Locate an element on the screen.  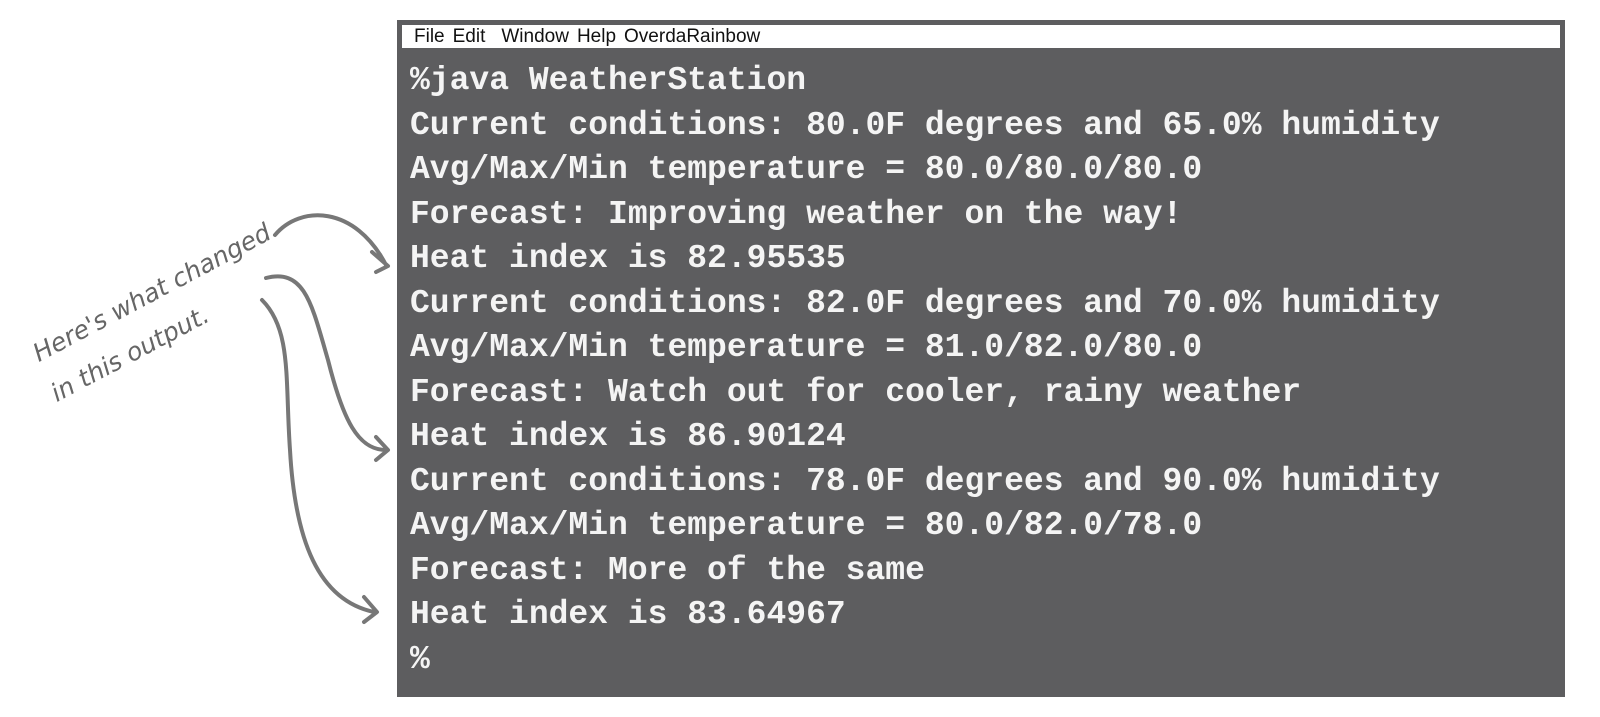
output-line: %java WeatherStation is located at coordinates (608, 80).